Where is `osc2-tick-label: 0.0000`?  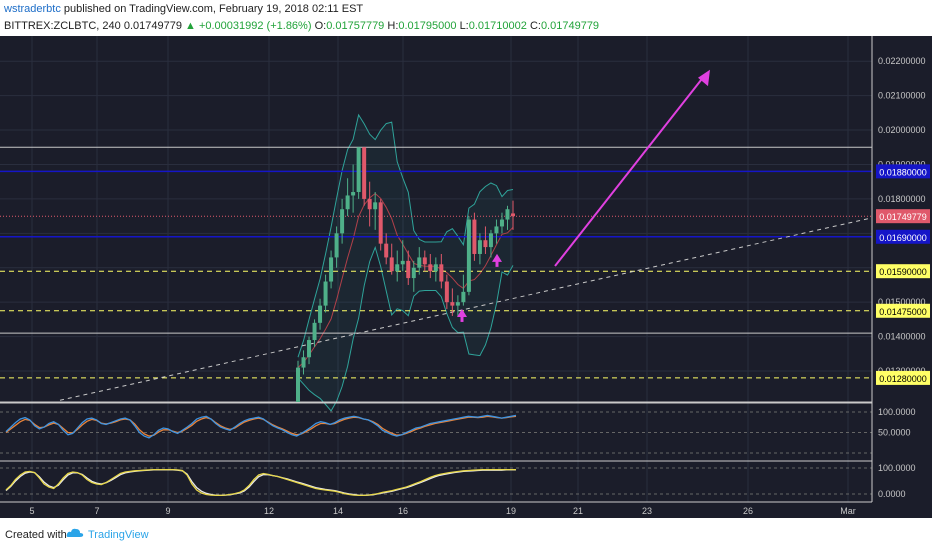 osc2-tick-label: 0.0000 is located at coordinates (892, 494).